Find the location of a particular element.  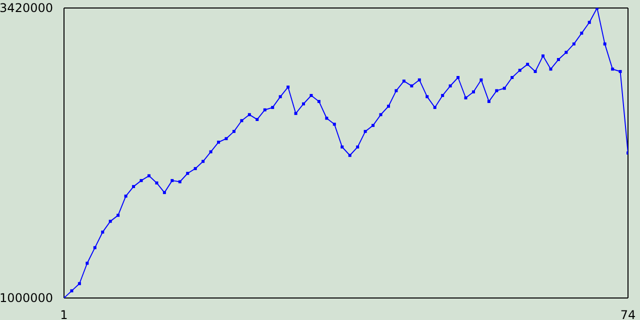

y-tick-label: 3420000 is located at coordinates (26, 8).